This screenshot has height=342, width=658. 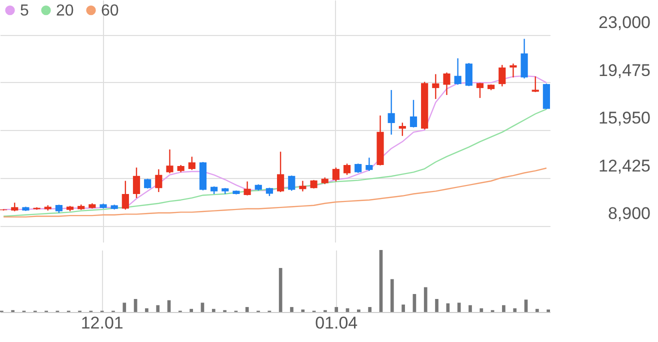 I want to click on y-tick-label: 8,900, so click(x=629, y=214).